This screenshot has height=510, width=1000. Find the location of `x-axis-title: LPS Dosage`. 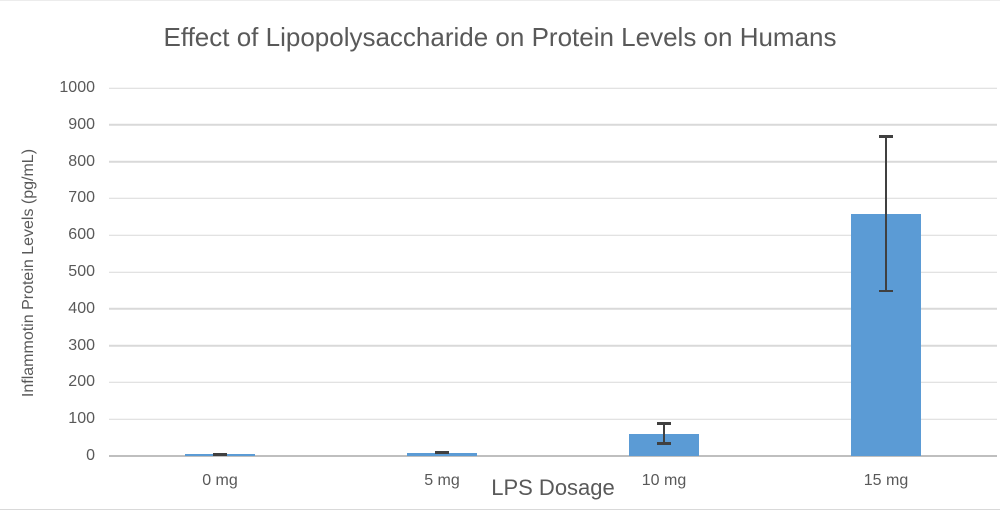

x-axis-title: LPS Dosage is located at coordinates (553, 487).